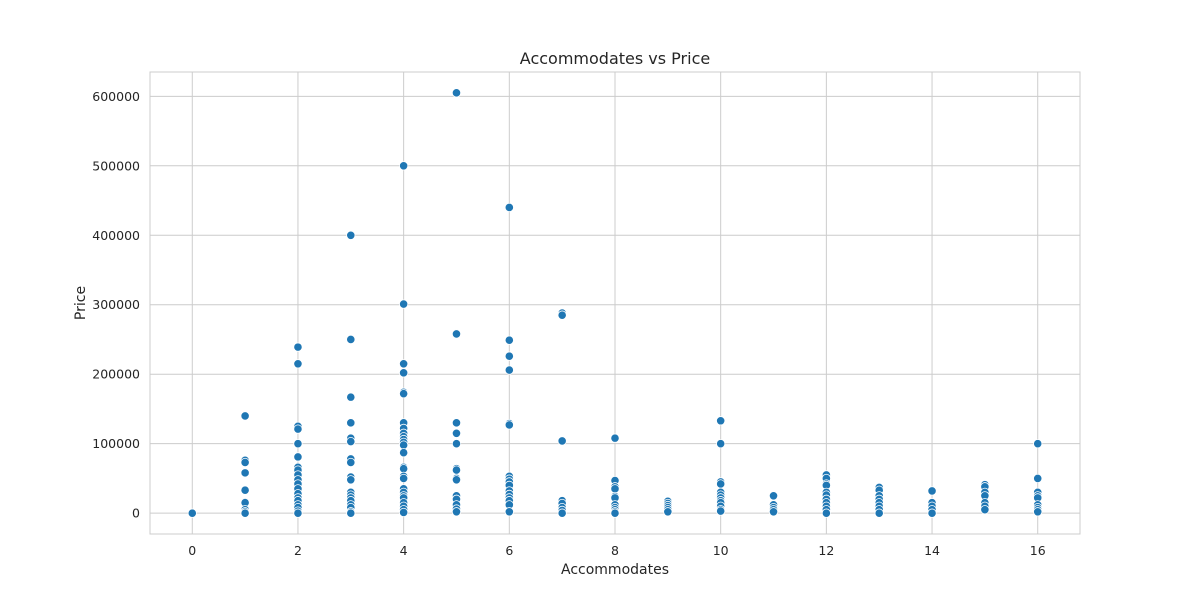  I want to click on x-tick-label: 8, so click(615, 550).